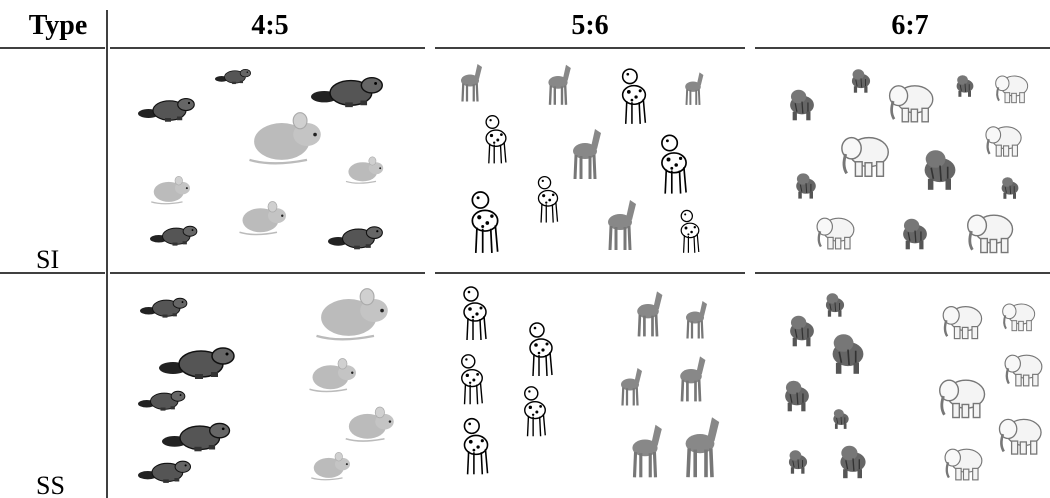  I want to click on row-label: SS, so click(50, 484).